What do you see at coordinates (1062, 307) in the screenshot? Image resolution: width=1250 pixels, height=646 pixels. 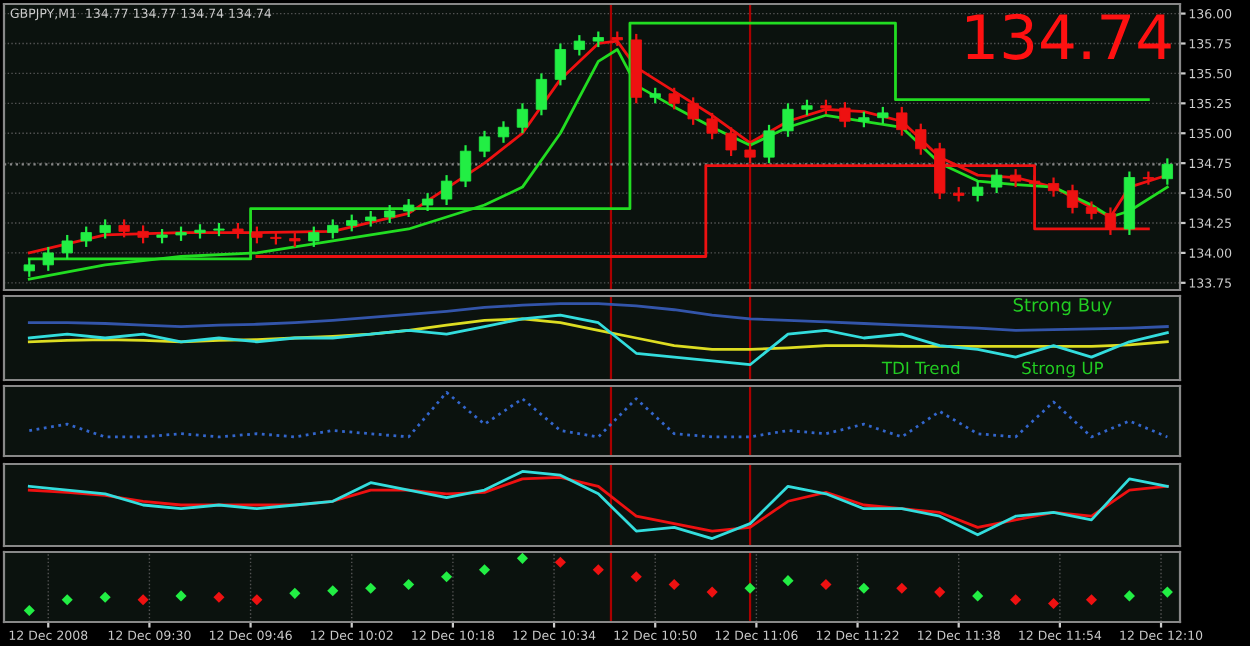 I see `annotation: Strong Buy` at bounding box center [1062, 307].